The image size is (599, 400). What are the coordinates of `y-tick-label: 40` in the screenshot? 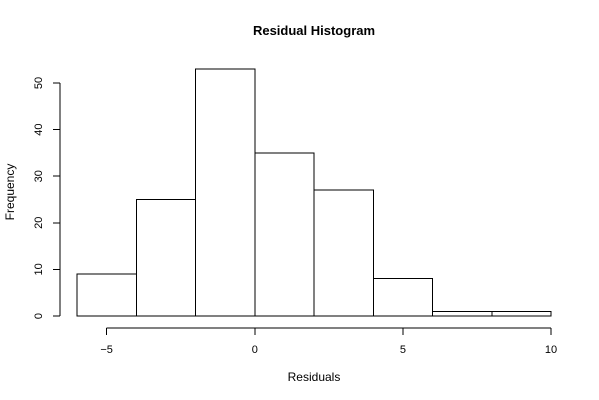 It's located at (39, 129).